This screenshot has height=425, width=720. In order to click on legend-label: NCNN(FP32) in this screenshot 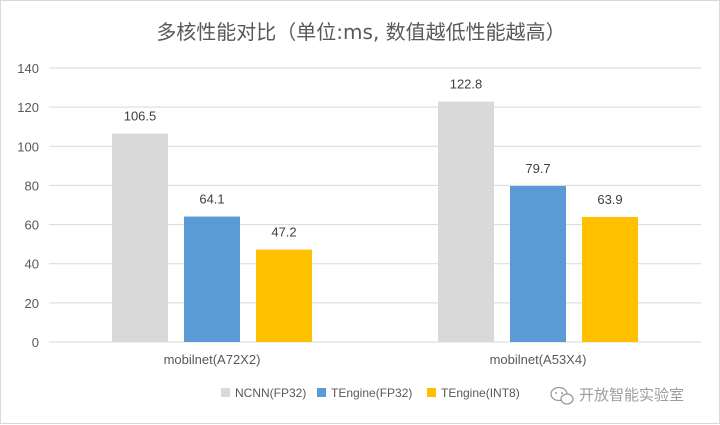, I will do `click(270, 393)`.